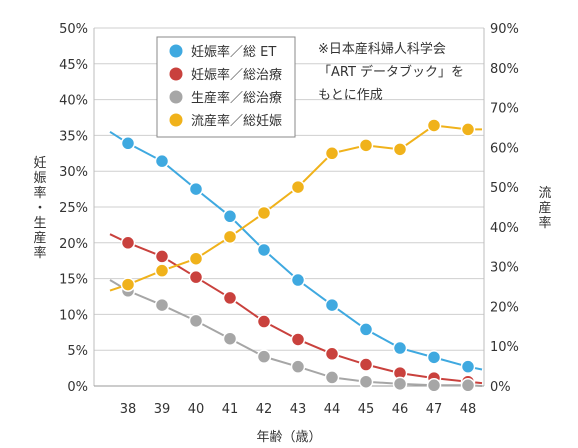 This screenshot has width=578, height=448. What do you see at coordinates (73, 172) in the screenshot?
I see `left-tick-label: 30%` at bounding box center [73, 172].